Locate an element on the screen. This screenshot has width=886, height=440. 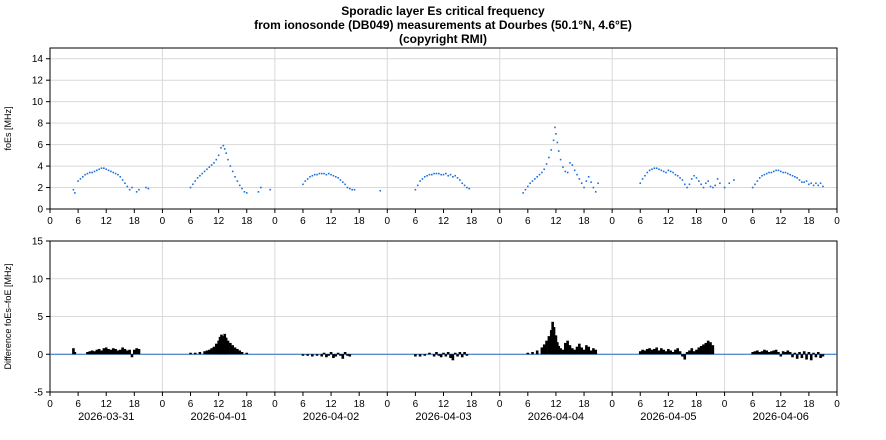
x-day-label: 2026-03-31 is located at coordinates (106, 417).